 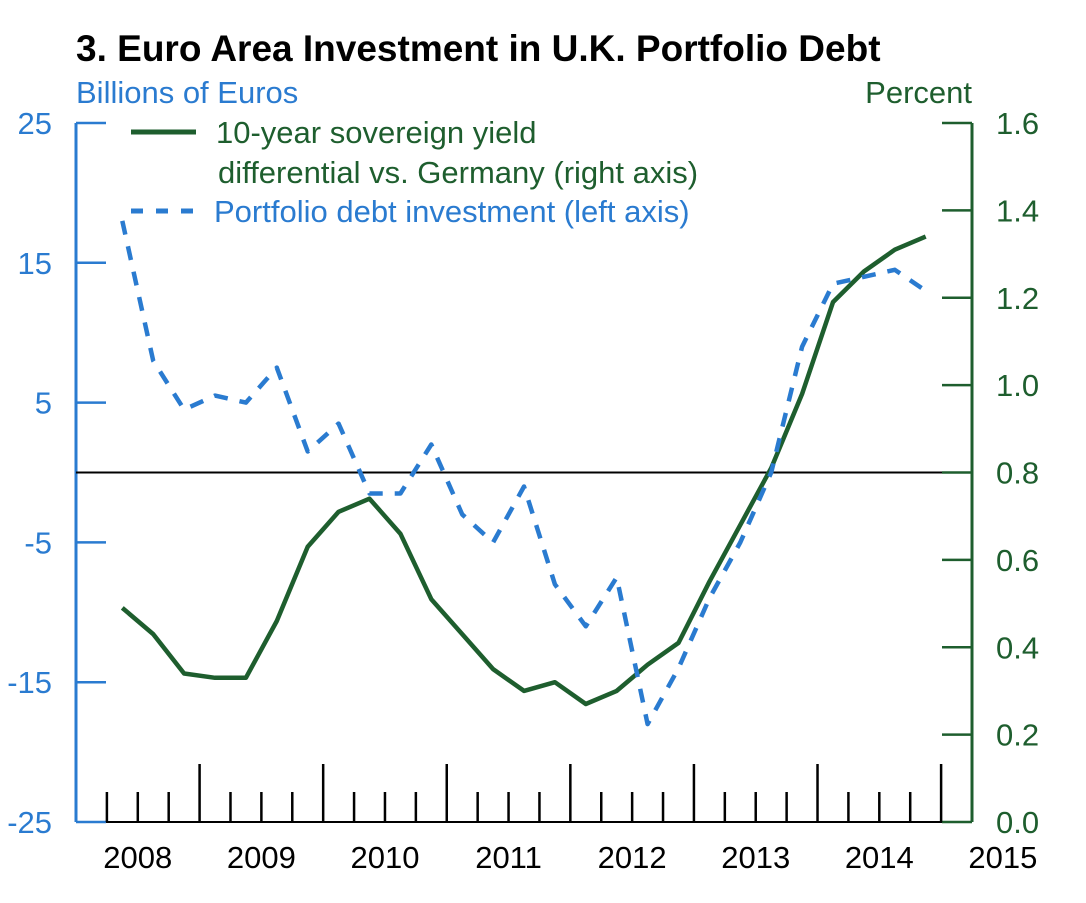 What do you see at coordinates (1017, 735) in the screenshot?
I see `right-tick-label: 0.2` at bounding box center [1017, 735].